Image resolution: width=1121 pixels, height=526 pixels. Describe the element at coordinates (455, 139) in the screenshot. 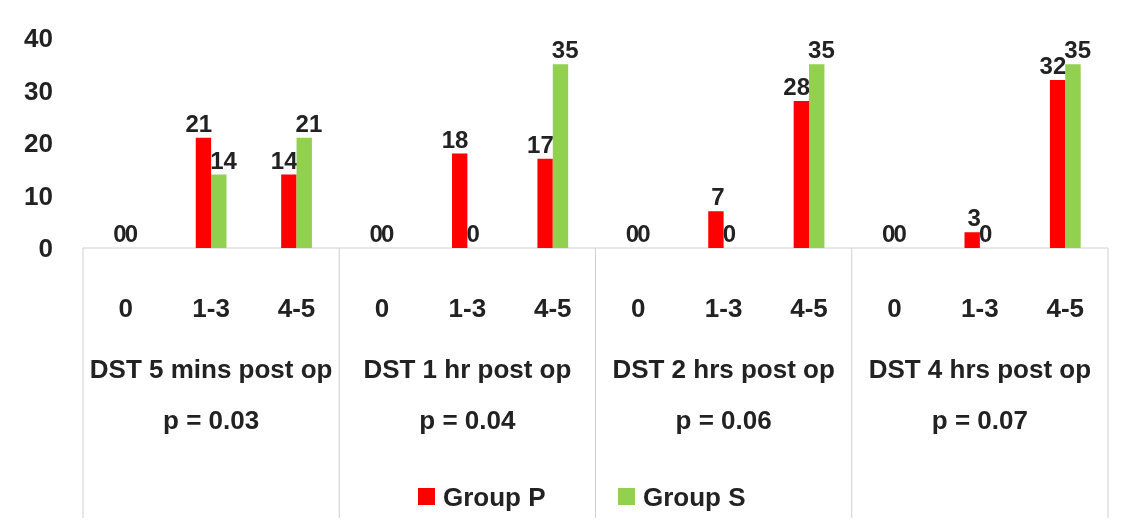

I see `data-label: 18` at that location.